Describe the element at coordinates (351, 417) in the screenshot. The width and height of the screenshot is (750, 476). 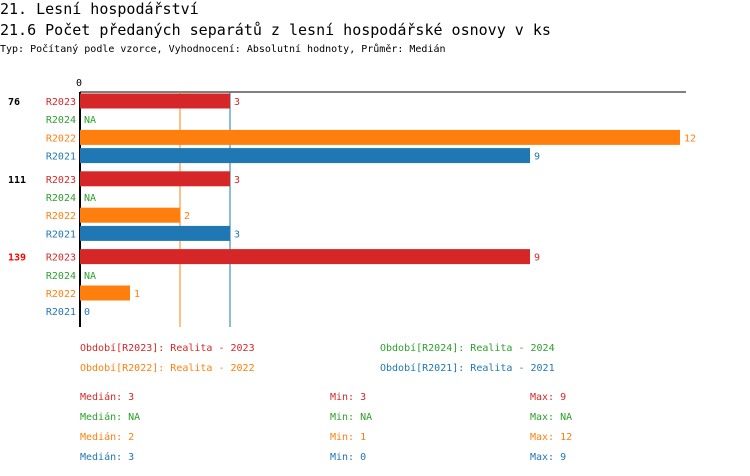
I see `stat-min-r2024: Min: NA` at that location.